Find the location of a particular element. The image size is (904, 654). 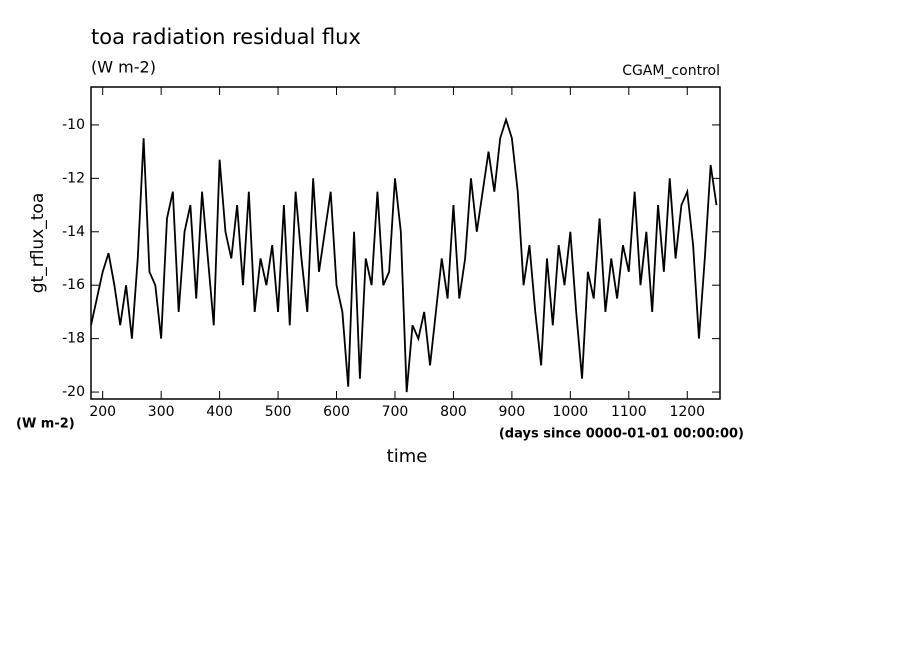

x-tick-label: 1200 is located at coordinates (687, 412).